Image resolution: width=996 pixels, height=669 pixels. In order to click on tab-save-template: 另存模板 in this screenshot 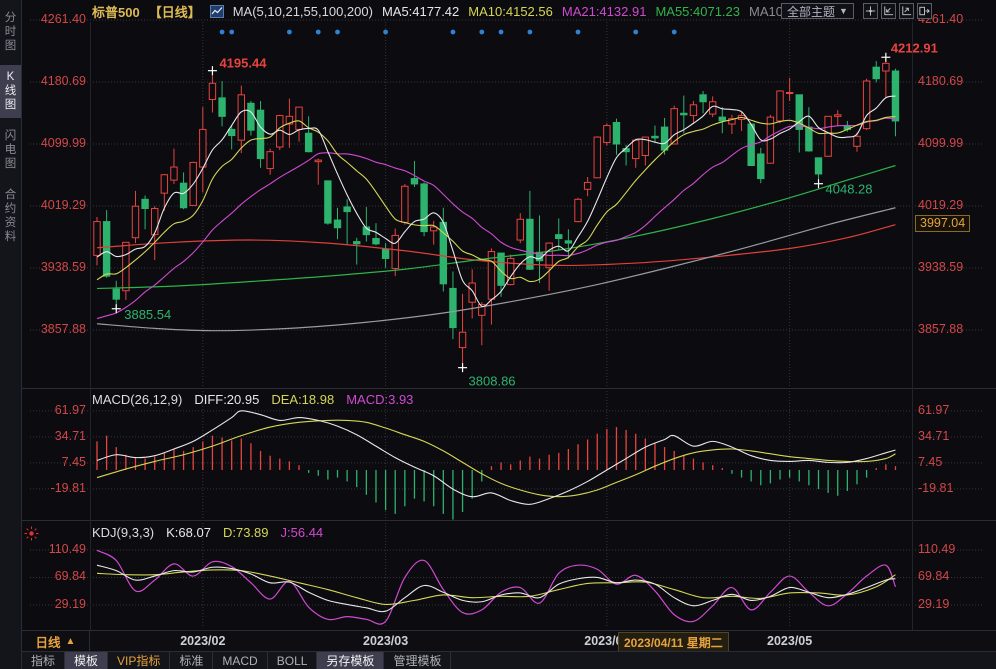, I will do `click(351, 660)`.